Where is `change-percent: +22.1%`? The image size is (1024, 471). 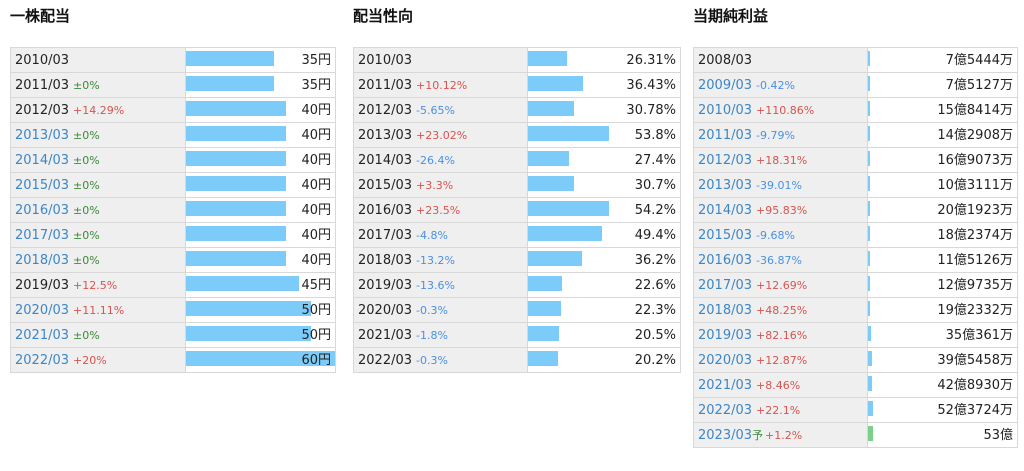 change-percent: +22.1% is located at coordinates (778, 410).